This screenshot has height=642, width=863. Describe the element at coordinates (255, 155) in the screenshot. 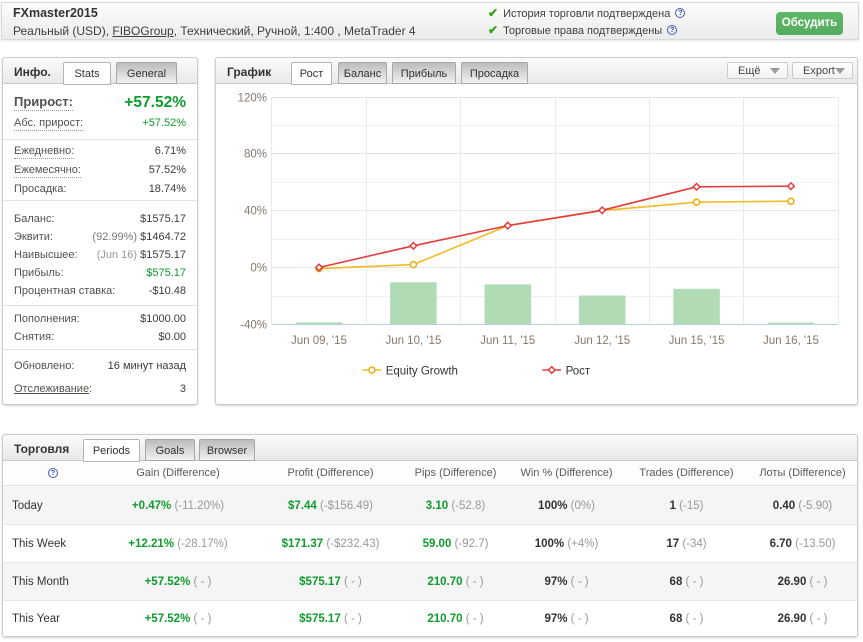

I see `svg-text: 80%` at that location.